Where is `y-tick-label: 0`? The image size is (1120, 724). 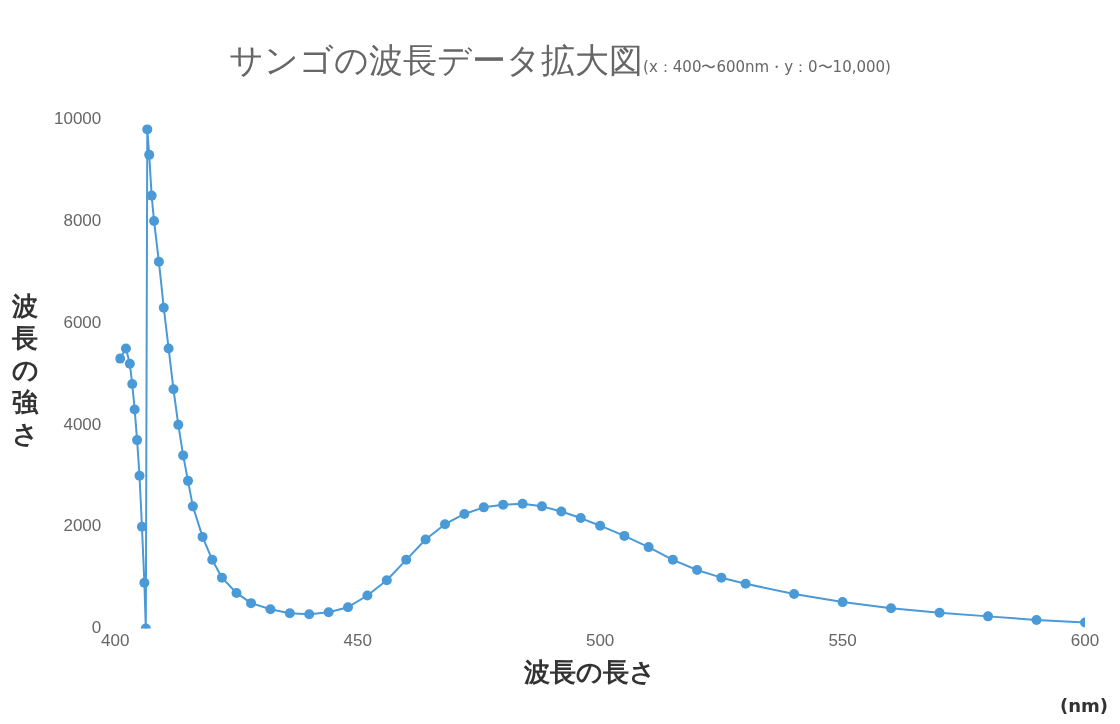 y-tick-label: 0 is located at coordinates (96, 628).